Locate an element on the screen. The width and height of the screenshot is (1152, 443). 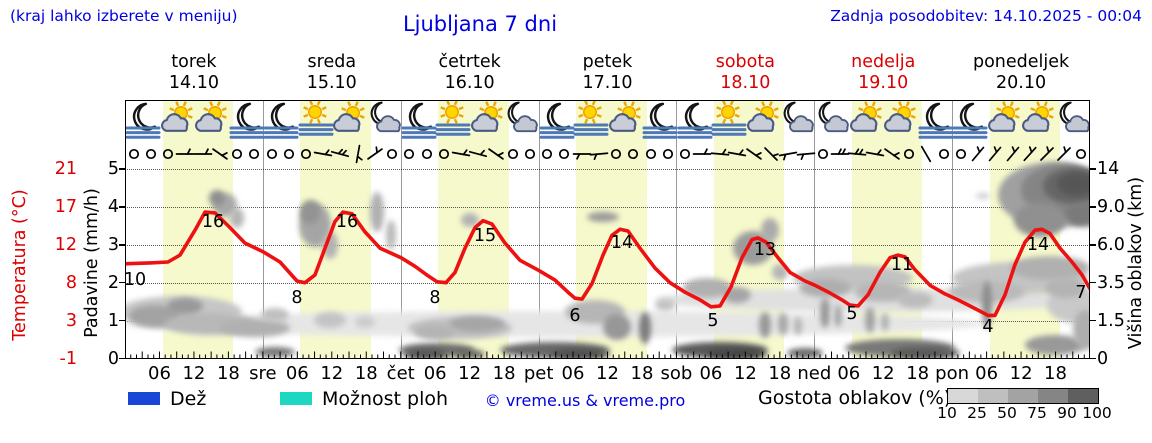
showers-legend-swatch is located at coordinates (296, 398).